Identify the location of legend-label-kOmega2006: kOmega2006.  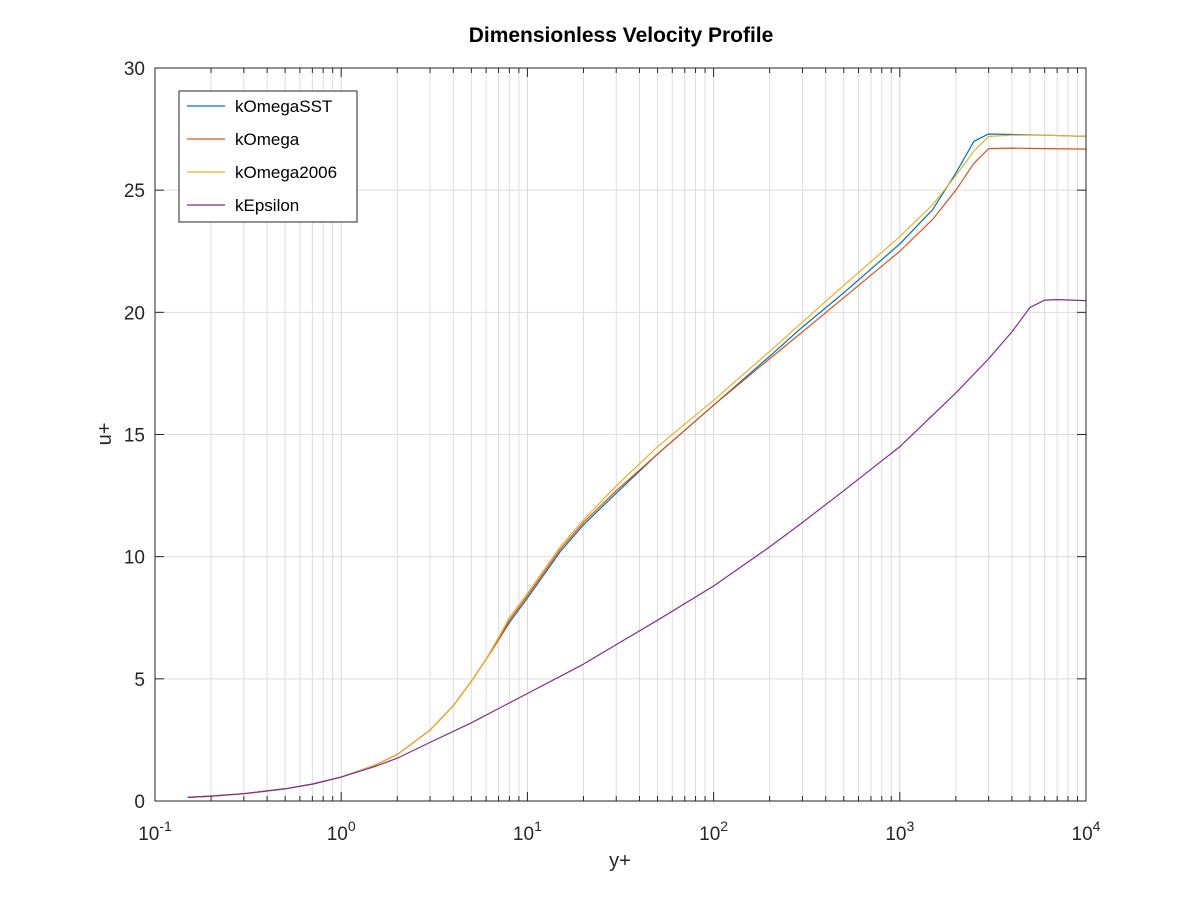
(286, 172).